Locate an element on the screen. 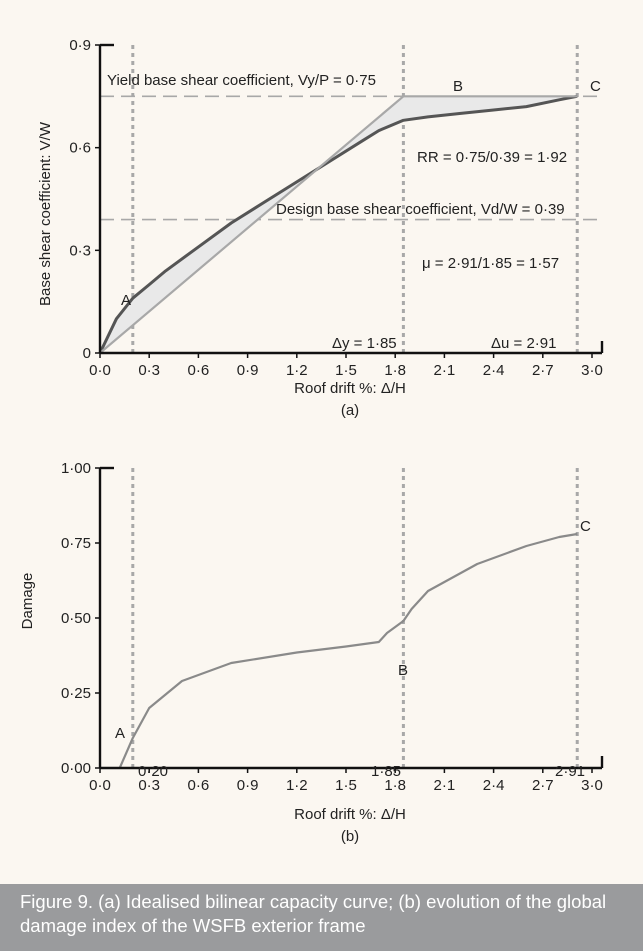 The image size is (643, 951). caption-bar is located at coordinates (321, 917).